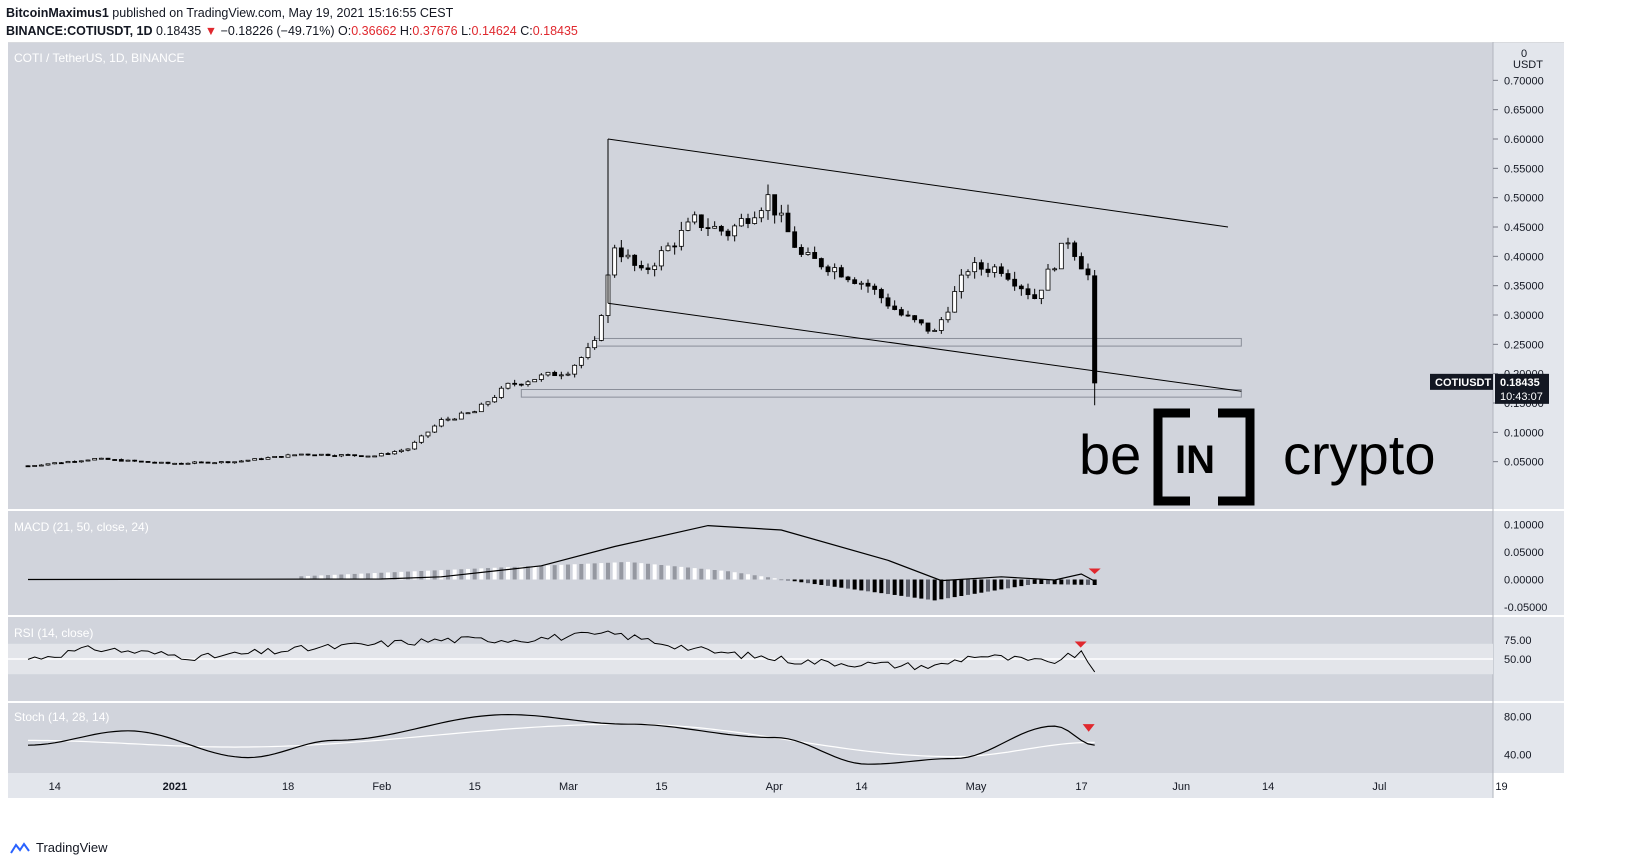  Describe the element at coordinates (526, 31) in the screenshot. I see `close-label: C:` at that location.